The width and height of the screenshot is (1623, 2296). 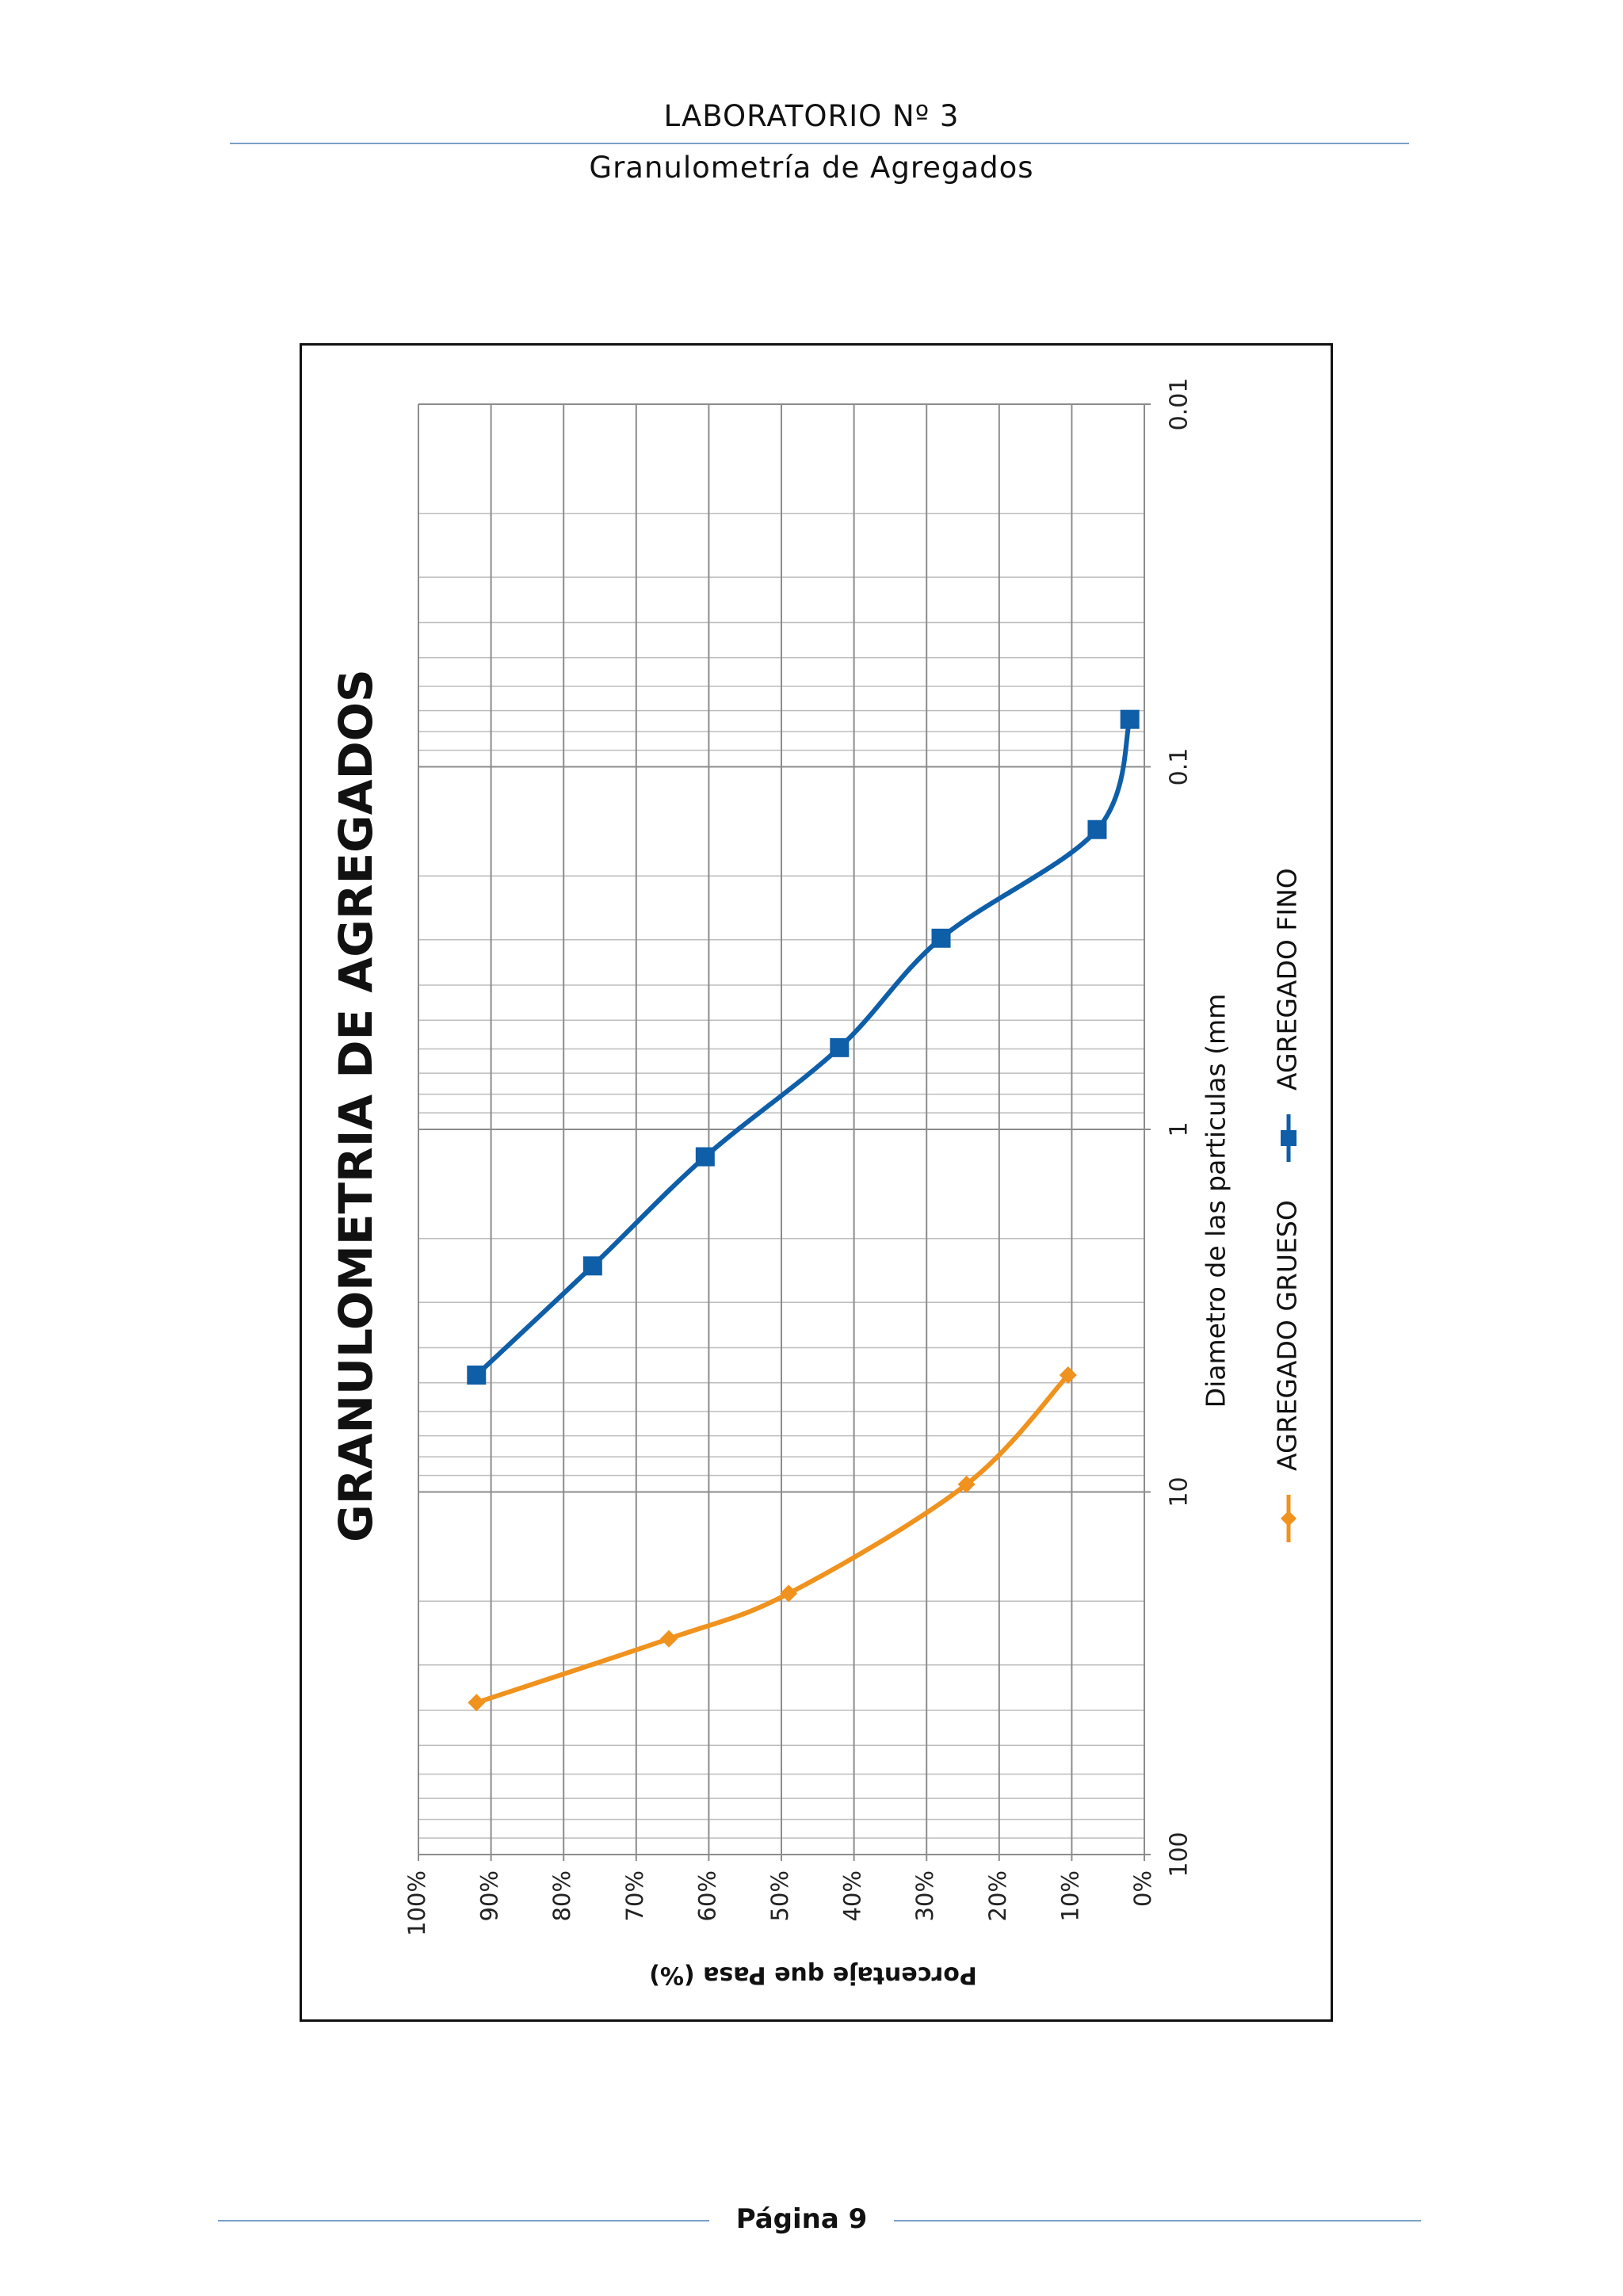 I want to click on y-tick-label: 60%, so click(x=706, y=1895).